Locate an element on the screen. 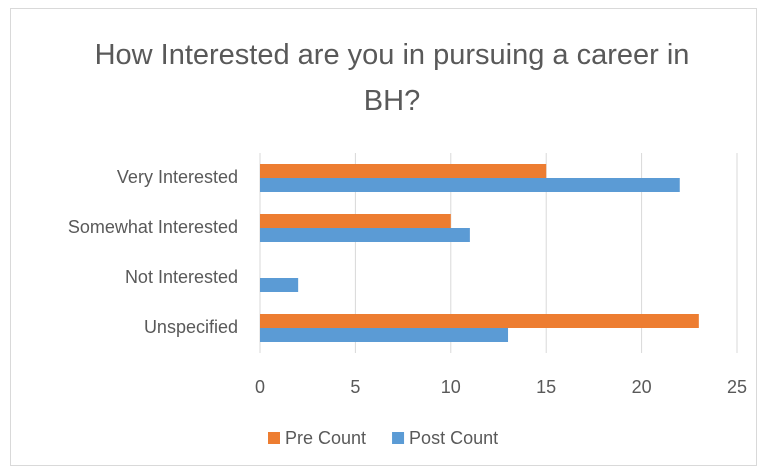 The width and height of the screenshot is (768, 474). y-tick-label: Very Interested is located at coordinates (177, 177).